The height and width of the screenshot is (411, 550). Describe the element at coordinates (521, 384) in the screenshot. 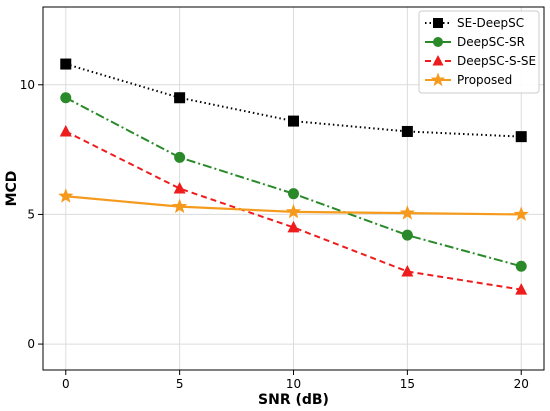

I see `x-tick-label-20: 20` at that location.